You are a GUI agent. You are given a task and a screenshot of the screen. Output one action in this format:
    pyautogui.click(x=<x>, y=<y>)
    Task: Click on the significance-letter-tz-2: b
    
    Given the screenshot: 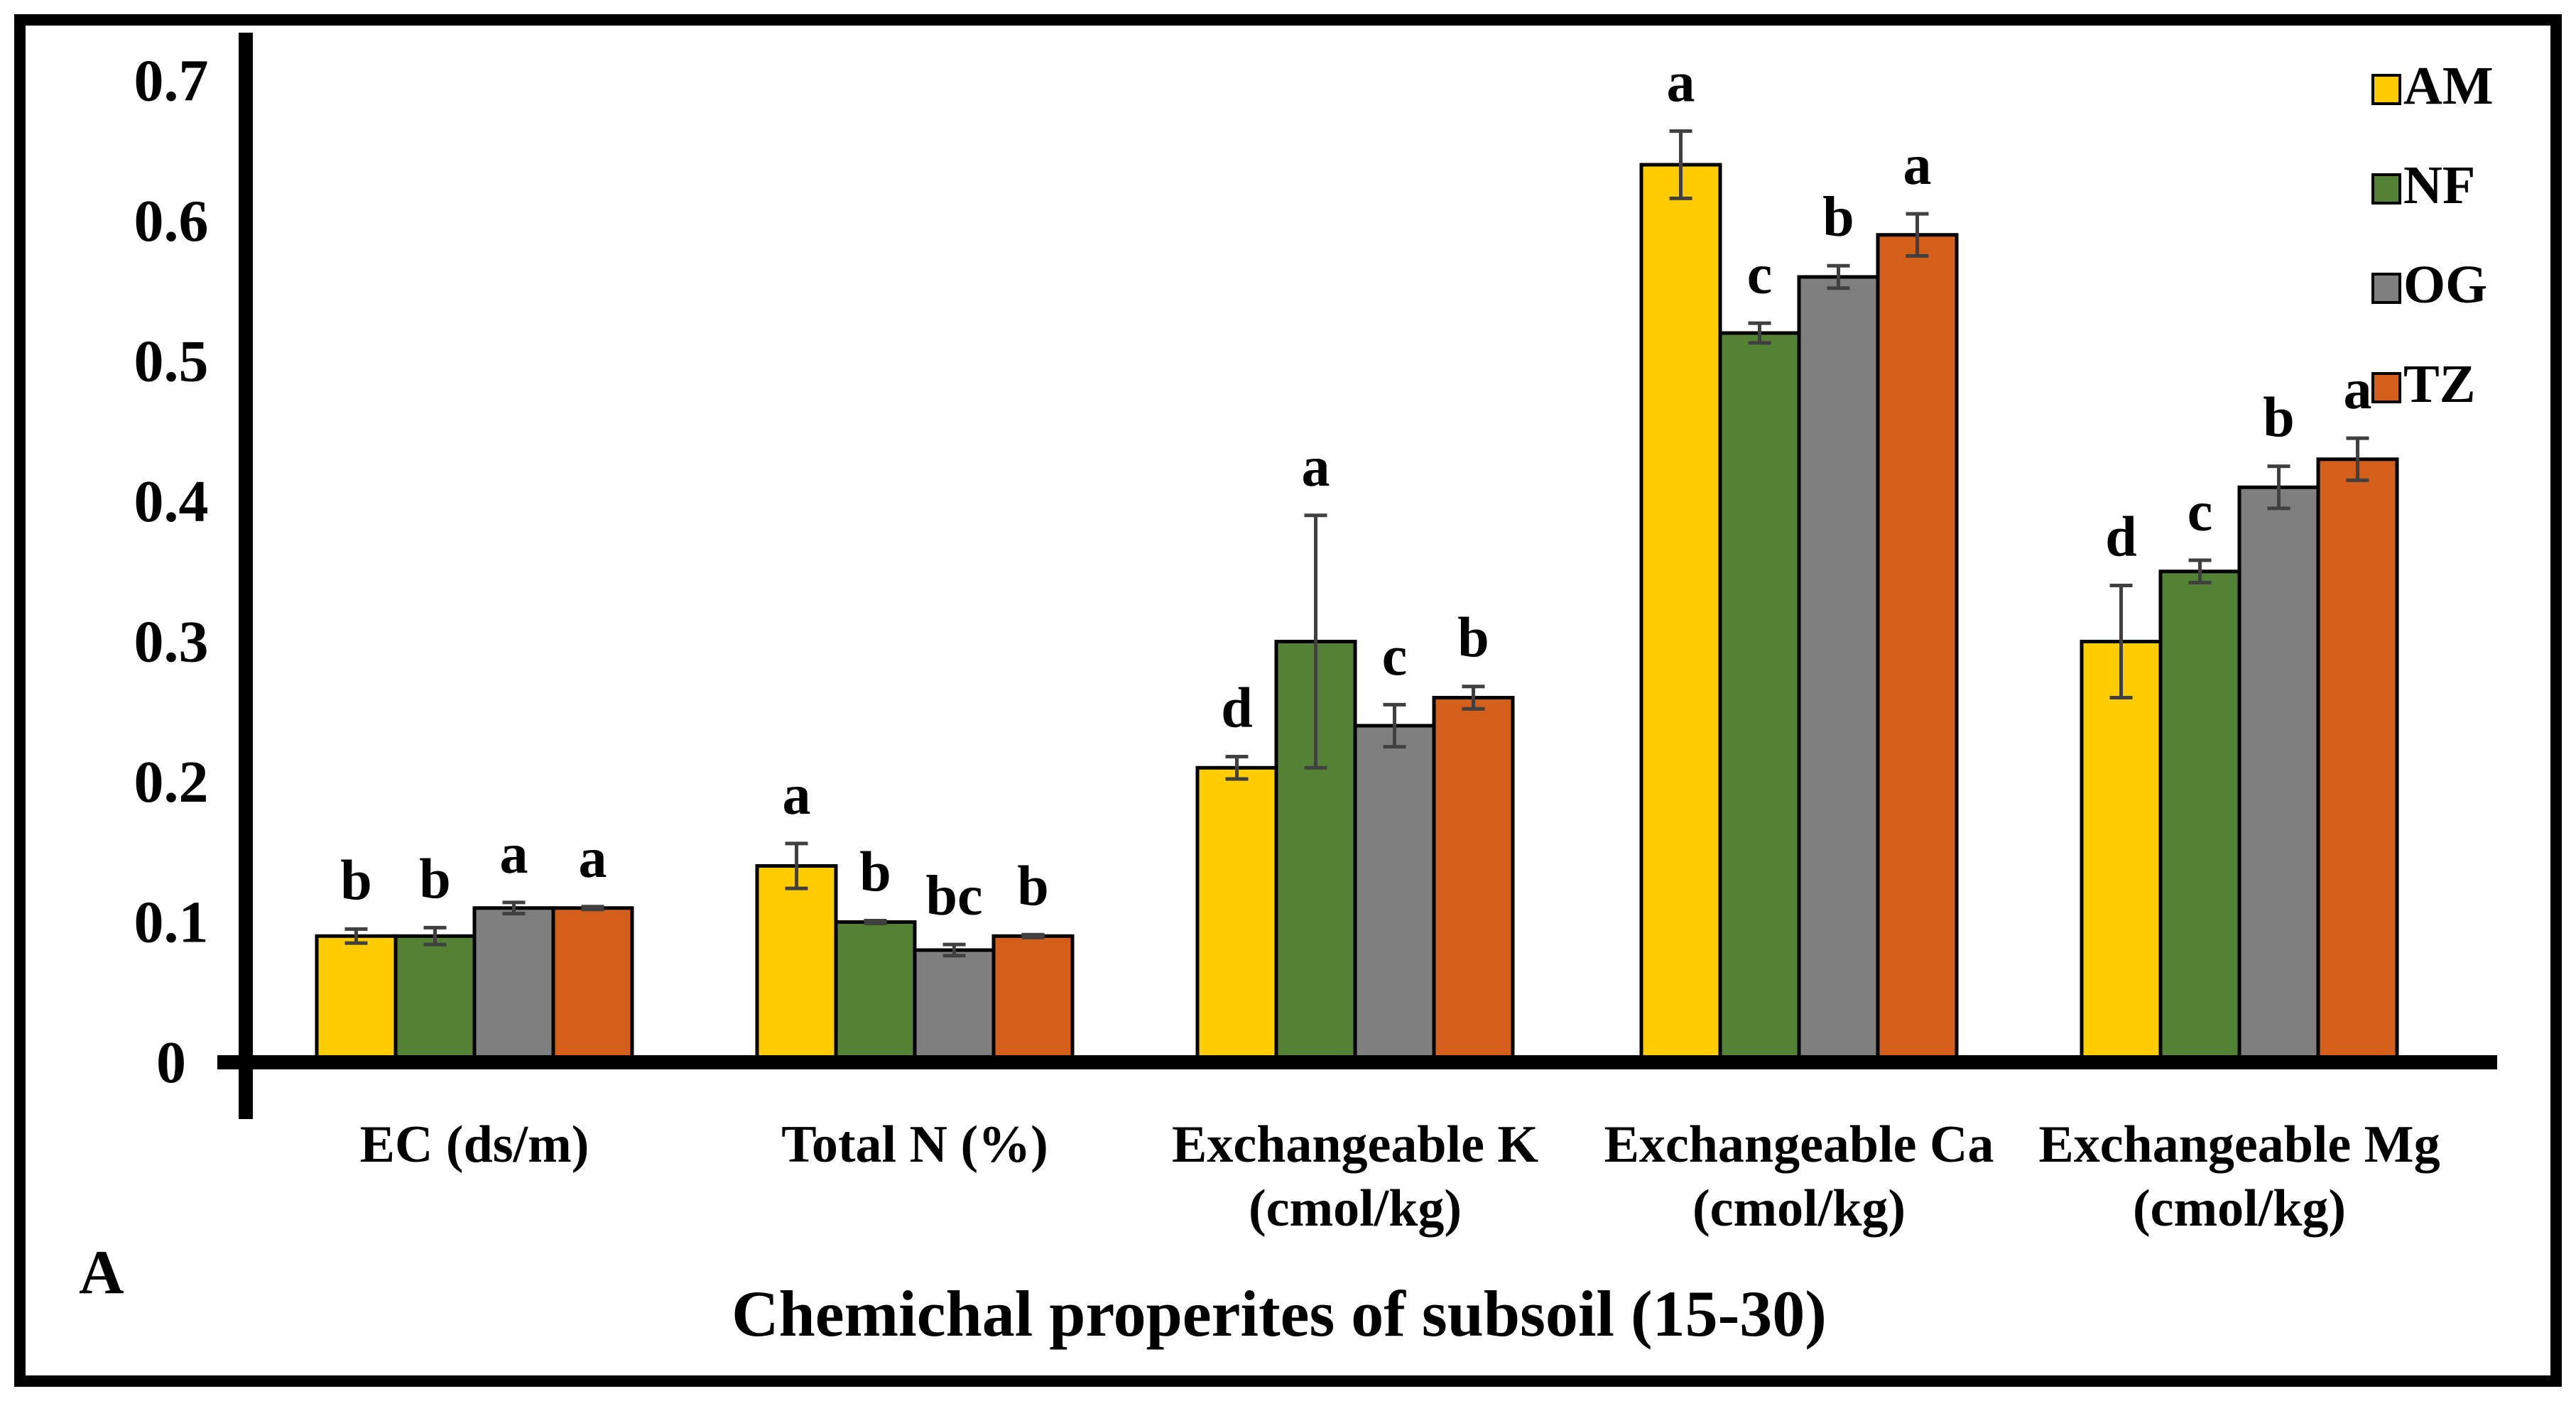 What is the action you would take?
    pyautogui.click(x=1473, y=638)
    